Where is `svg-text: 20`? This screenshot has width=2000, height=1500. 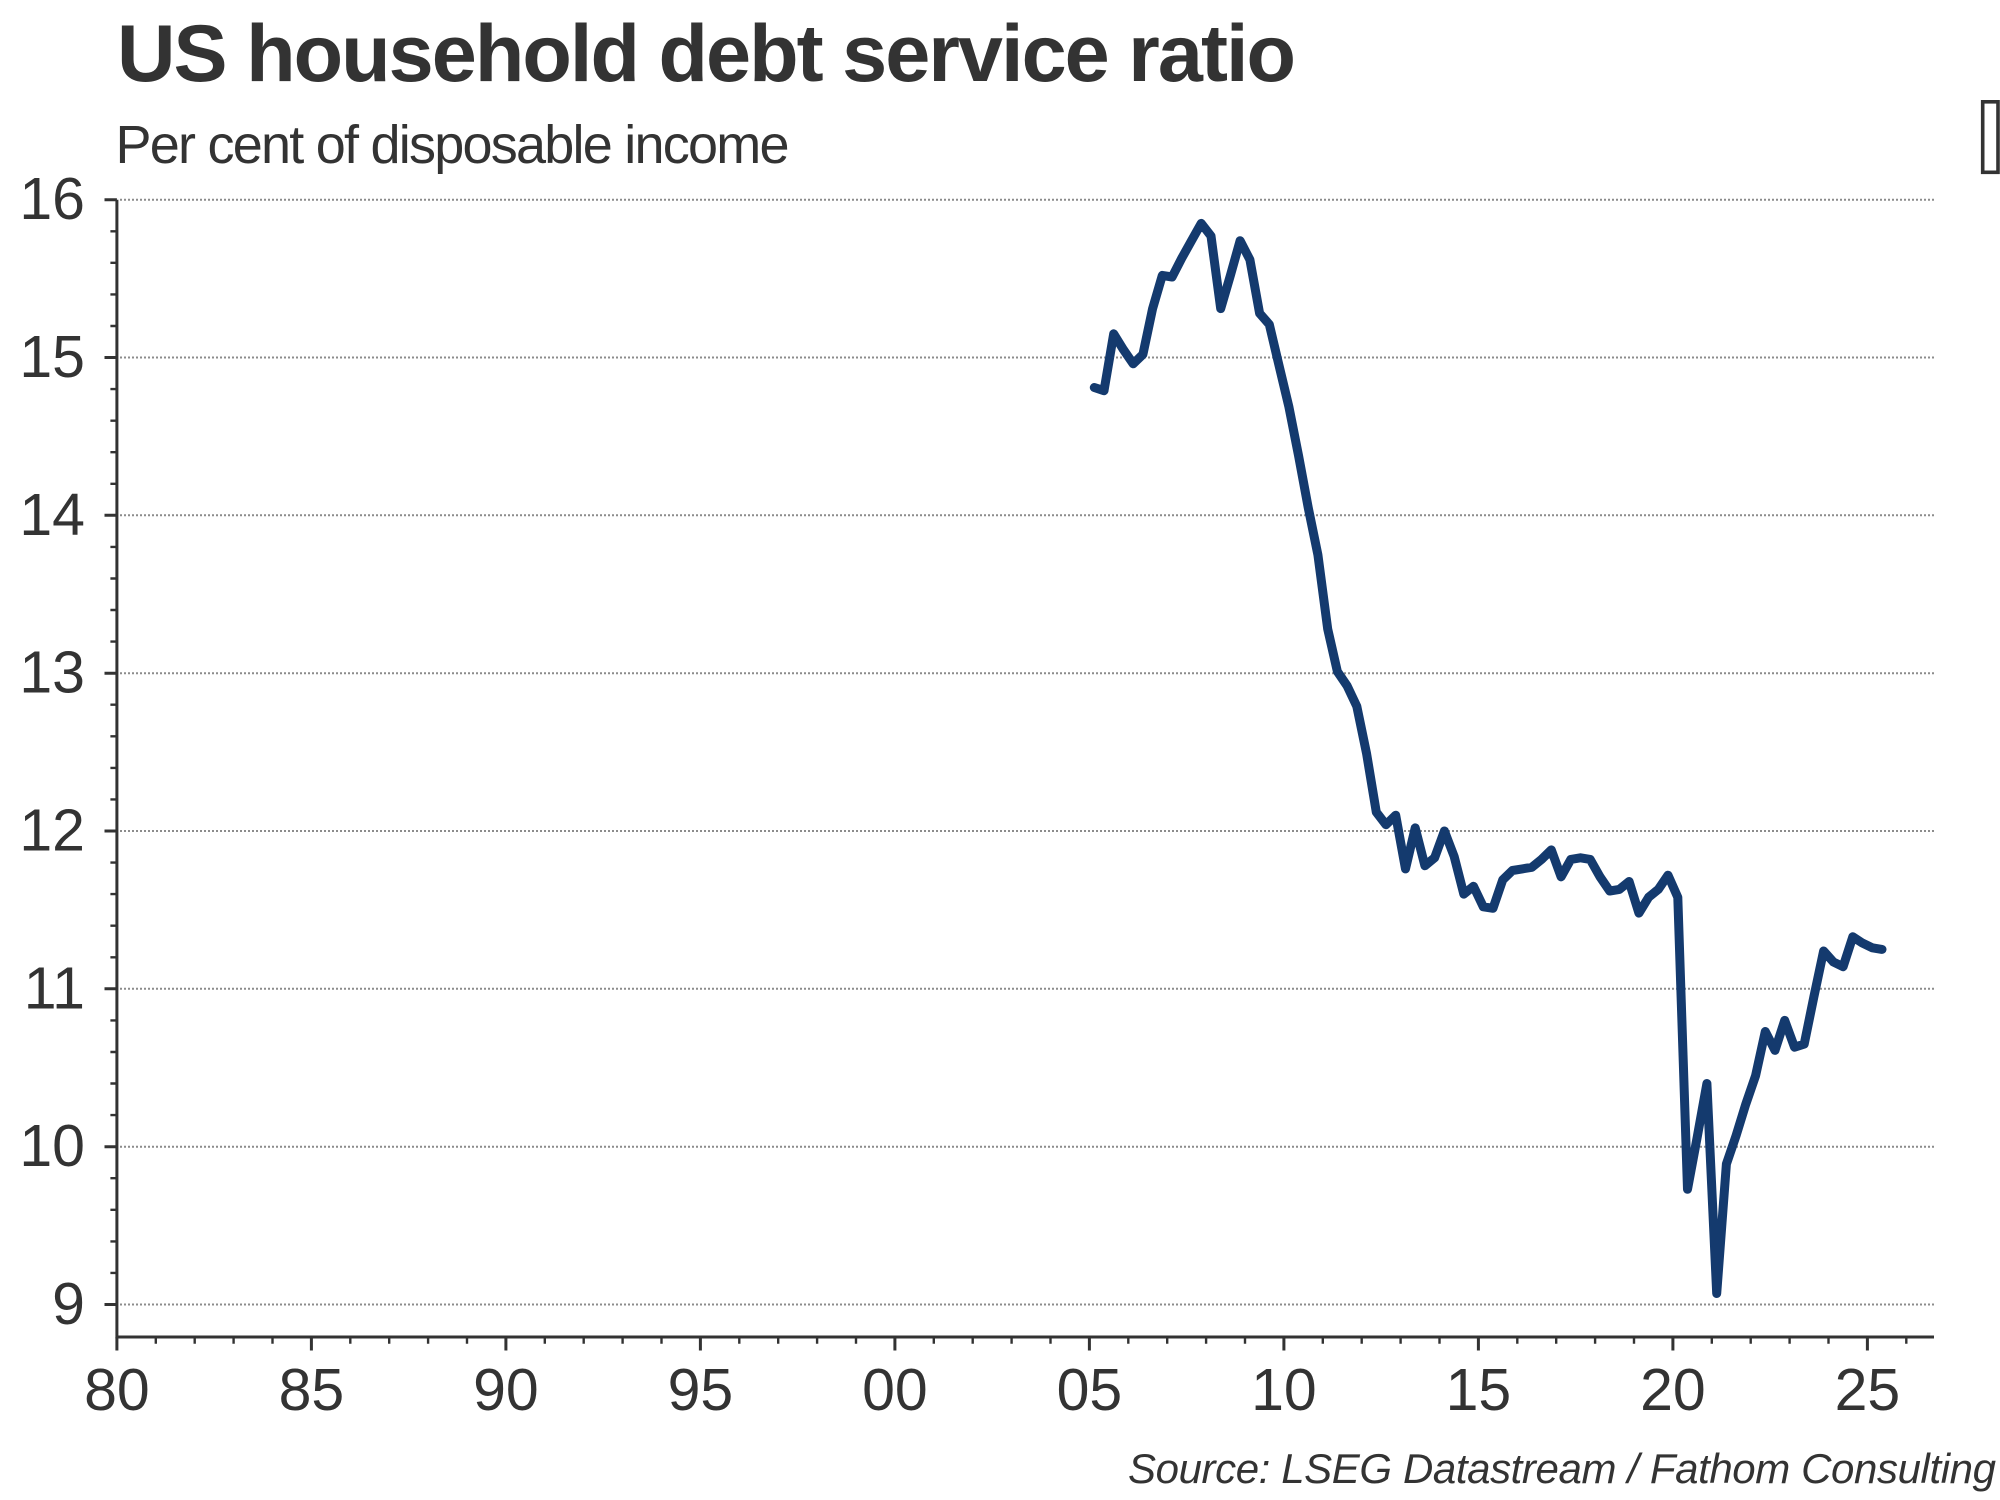 svg-text: 20 is located at coordinates (1673, 1390).